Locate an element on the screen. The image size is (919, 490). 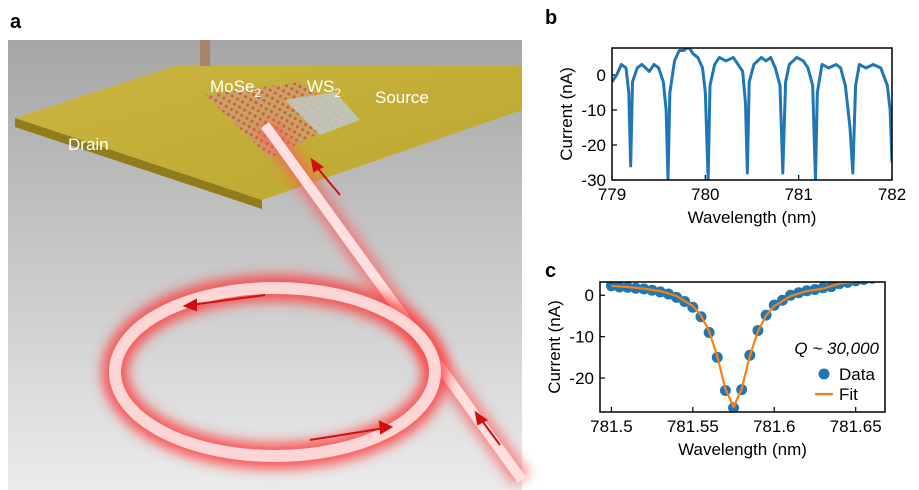
x-tick-label: 781.6 is located at coordinates (774, 426).